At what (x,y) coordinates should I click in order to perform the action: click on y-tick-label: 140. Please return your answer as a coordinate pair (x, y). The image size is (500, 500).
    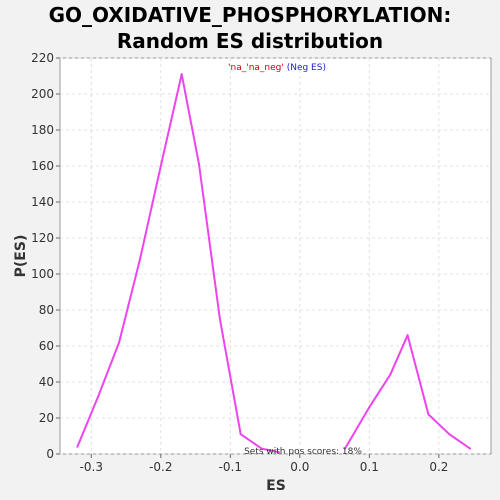
    Looking at the image, I should click on (42, 202).